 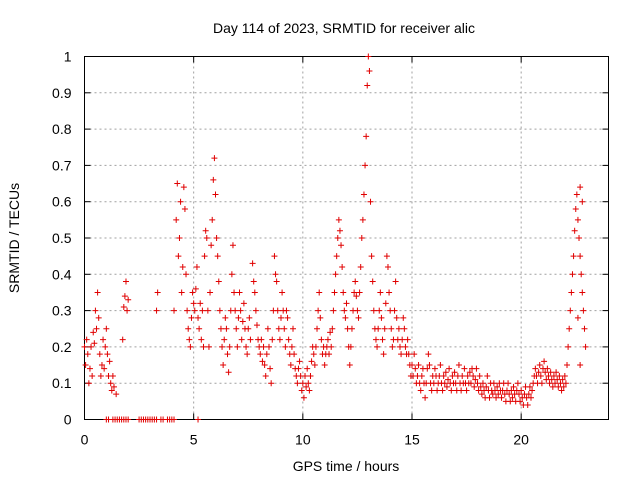 What do you see at coordinates (62, 274) in the screenshot?
I see `y-tick-label: 0.4` at bounding box center [62, 274].